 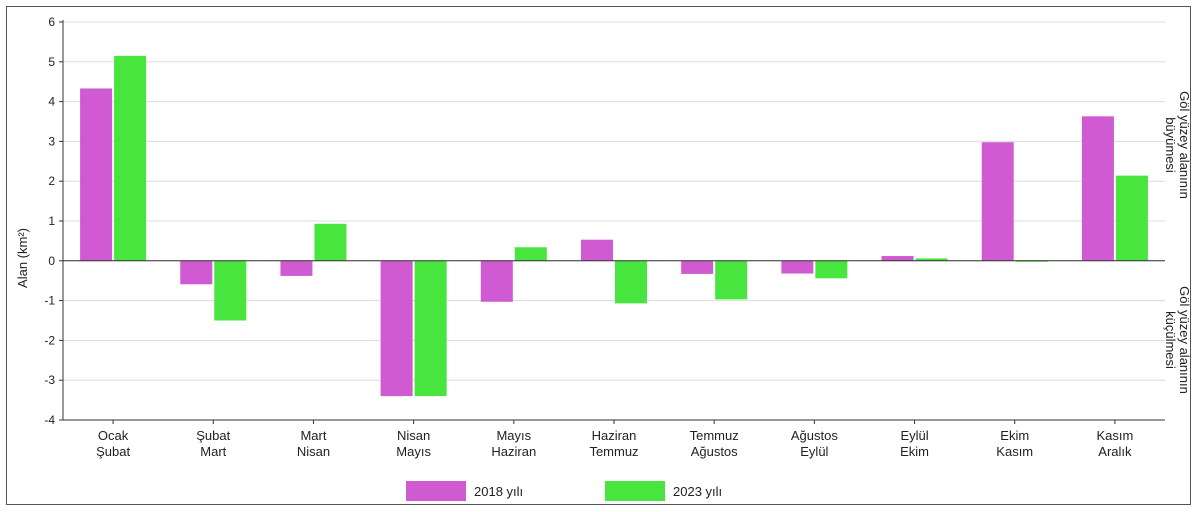 I want to click on y-tick-label: 4, so click(x=51, y=102).